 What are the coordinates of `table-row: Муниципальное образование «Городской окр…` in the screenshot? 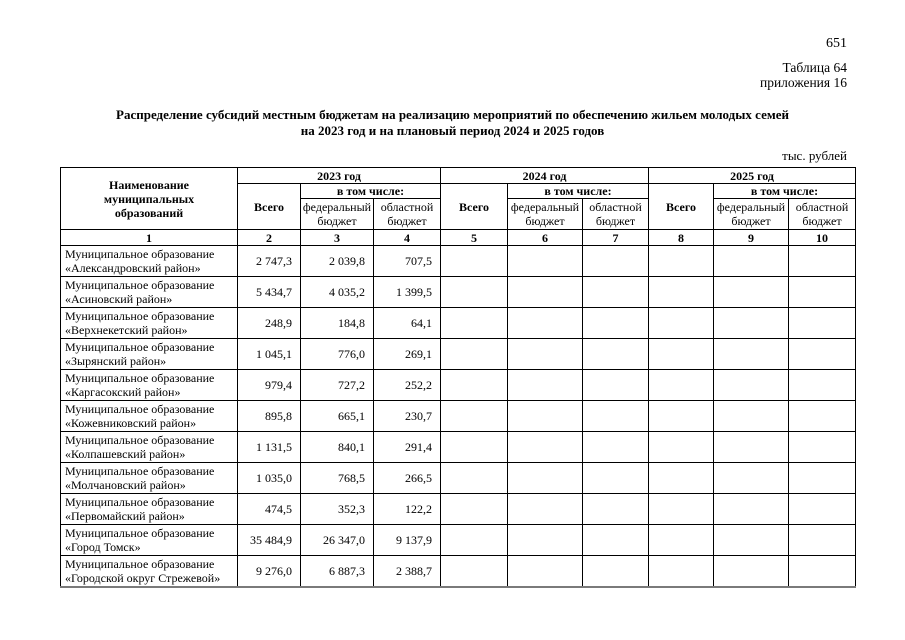 It's located at (458, 571).